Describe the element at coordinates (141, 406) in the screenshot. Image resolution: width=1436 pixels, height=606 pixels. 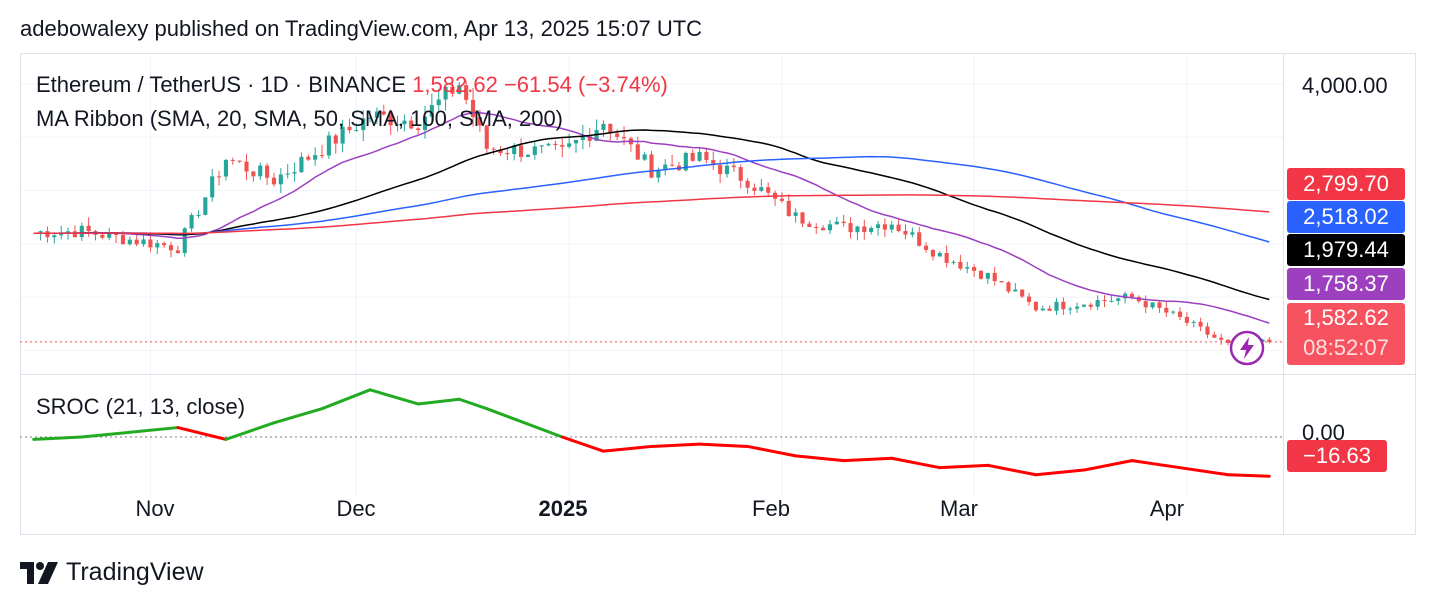
I see `sroc-legend: SROC (21, 13, close)` at that location.